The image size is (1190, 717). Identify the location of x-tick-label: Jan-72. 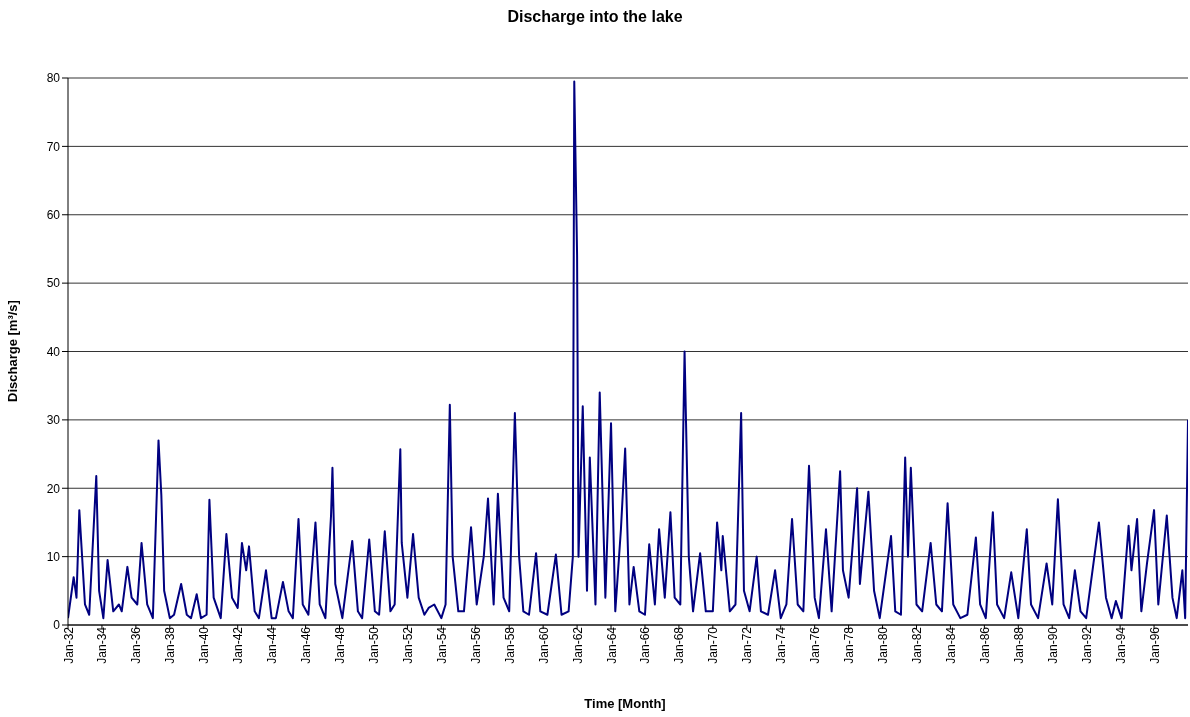
(747, 645).